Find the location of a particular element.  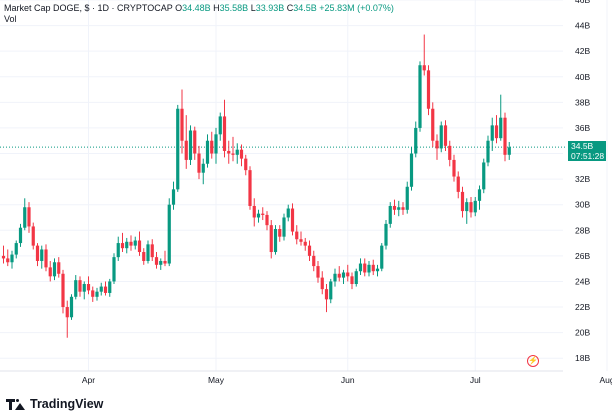

y-tick-label: 36B is located at coordinates (582, 128).